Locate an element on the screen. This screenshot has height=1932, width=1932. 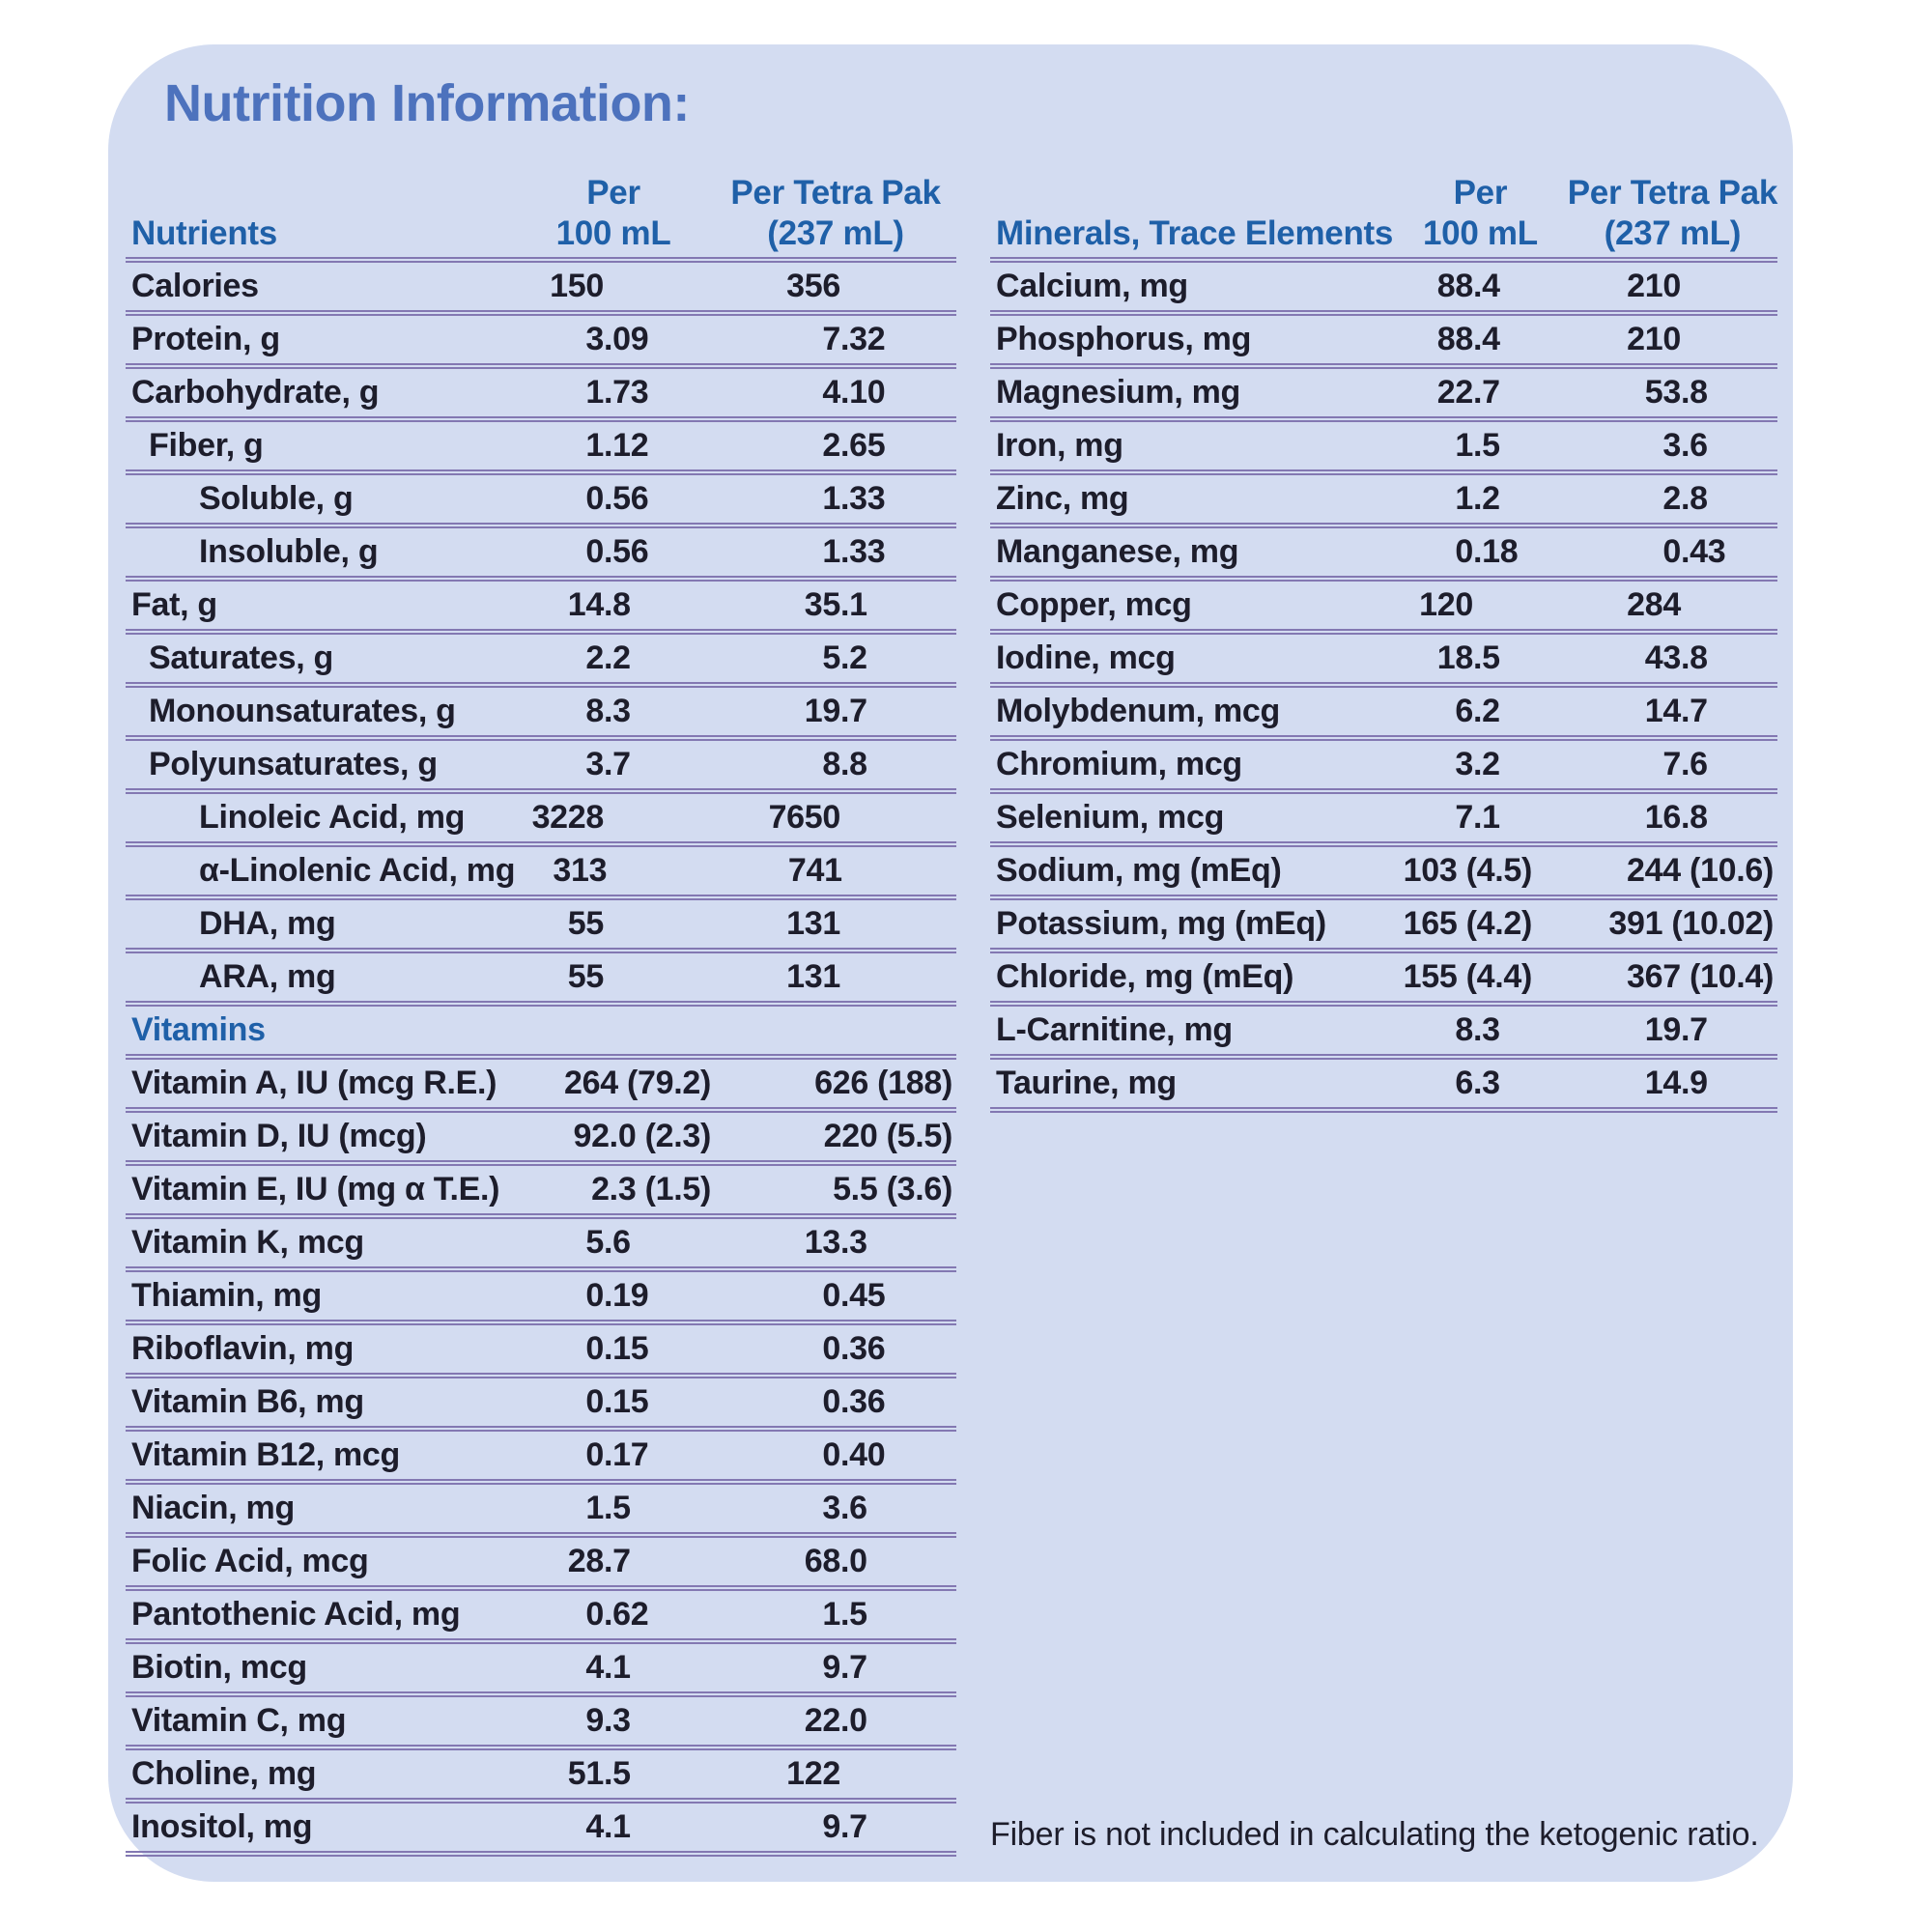
column-header-per-100ml: Per 100 mL is located at coordinates (613, 213).